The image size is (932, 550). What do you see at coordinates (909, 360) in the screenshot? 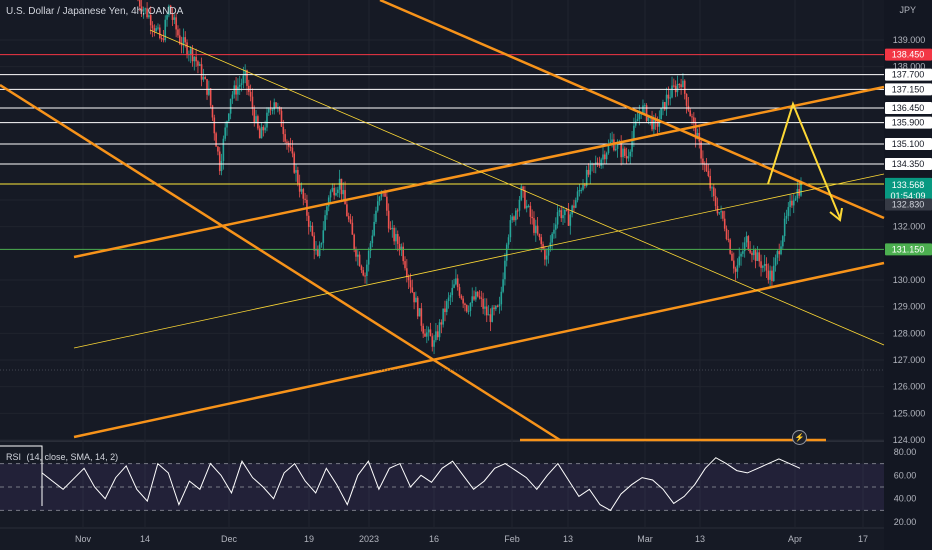
I see `price-tick-label: 127.000` at bounding box center [909, 360].